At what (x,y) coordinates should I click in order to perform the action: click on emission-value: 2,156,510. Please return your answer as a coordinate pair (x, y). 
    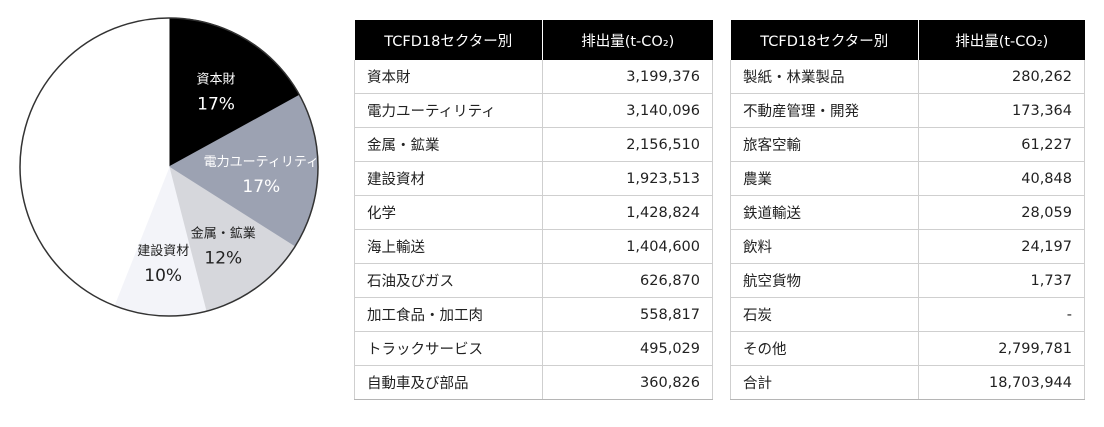
    Looking at the image, I should click on (627, 144).